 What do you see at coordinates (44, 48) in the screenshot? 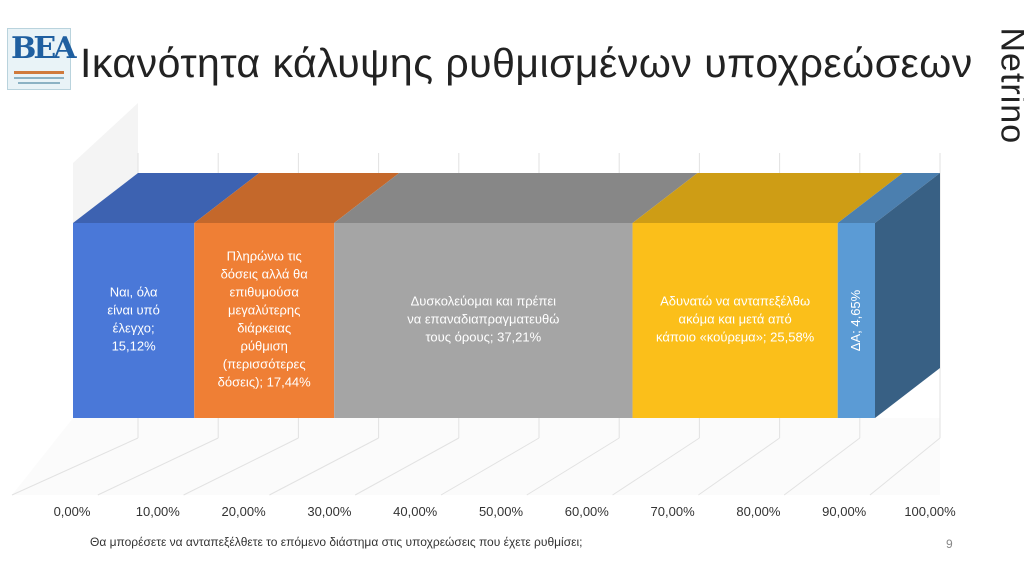
I see `logo-mark: BEA` at bounding box center [44, 48].